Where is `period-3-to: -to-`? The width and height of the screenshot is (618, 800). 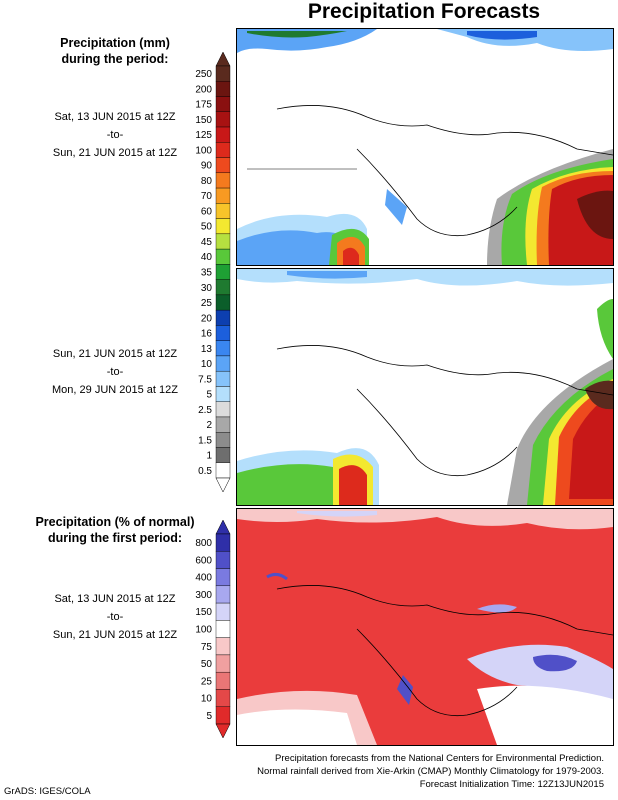 period-3-to: -to- is located at coordinates (115, 617).